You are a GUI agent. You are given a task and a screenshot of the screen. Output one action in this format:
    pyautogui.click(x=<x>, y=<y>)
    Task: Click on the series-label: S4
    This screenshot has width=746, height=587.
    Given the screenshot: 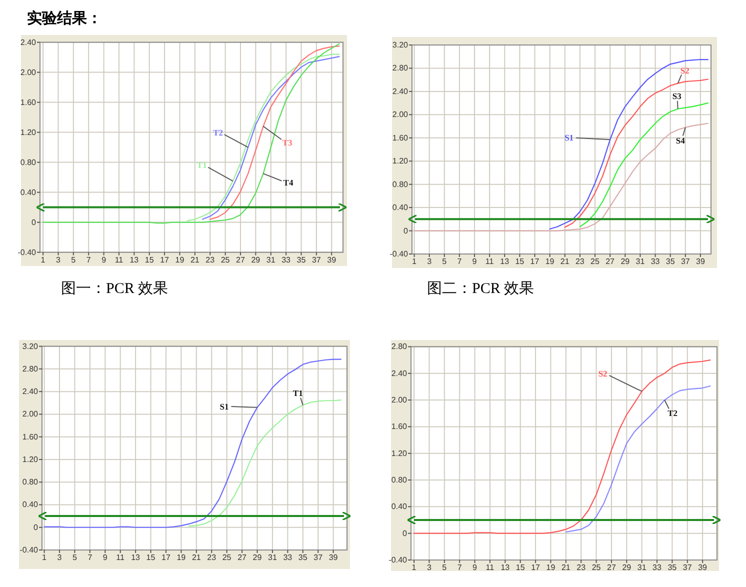 What is the action you would take?
    pyautogui.click(x=681, y=140)
    